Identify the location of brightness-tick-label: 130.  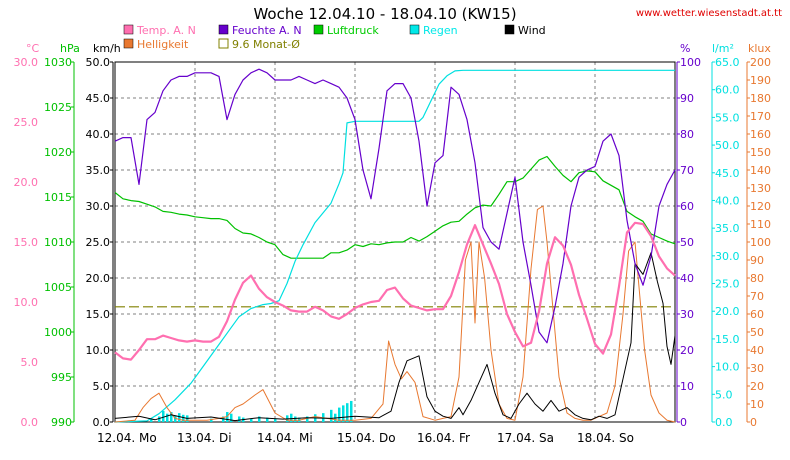
(760, 188).